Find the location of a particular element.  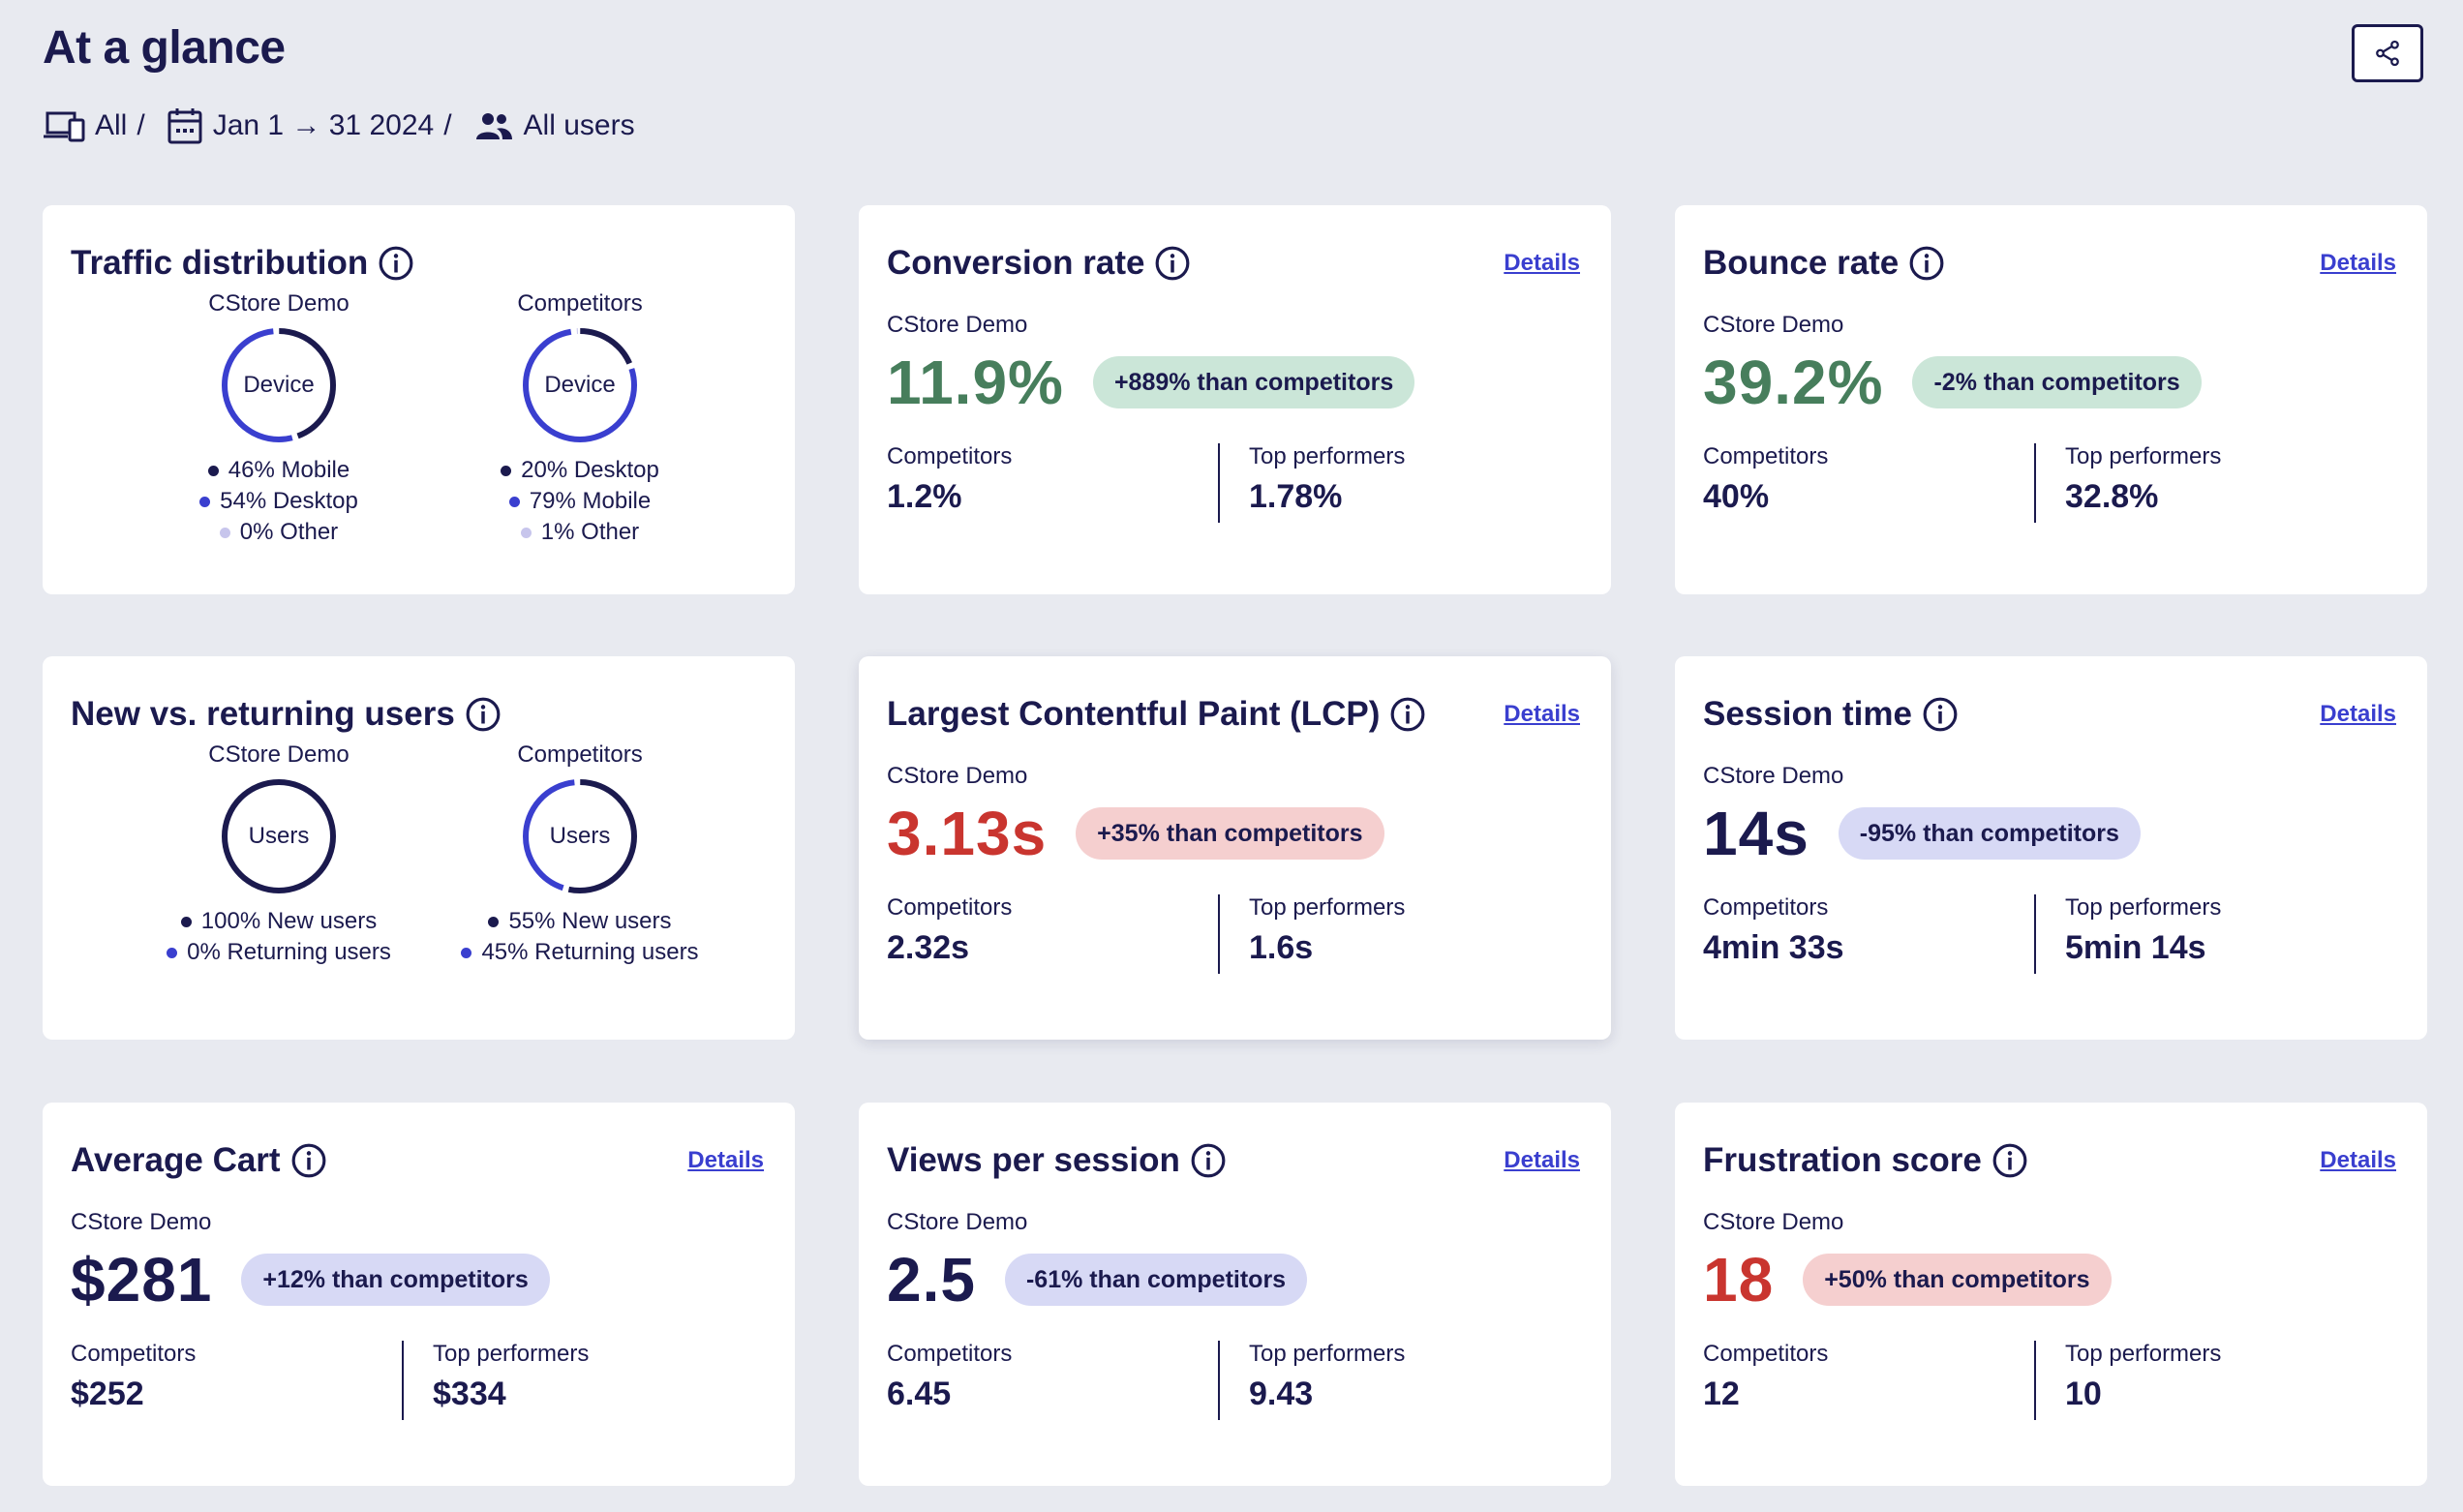

comparison-badge: +12% than competitors is located at coordinates (395, 1280).